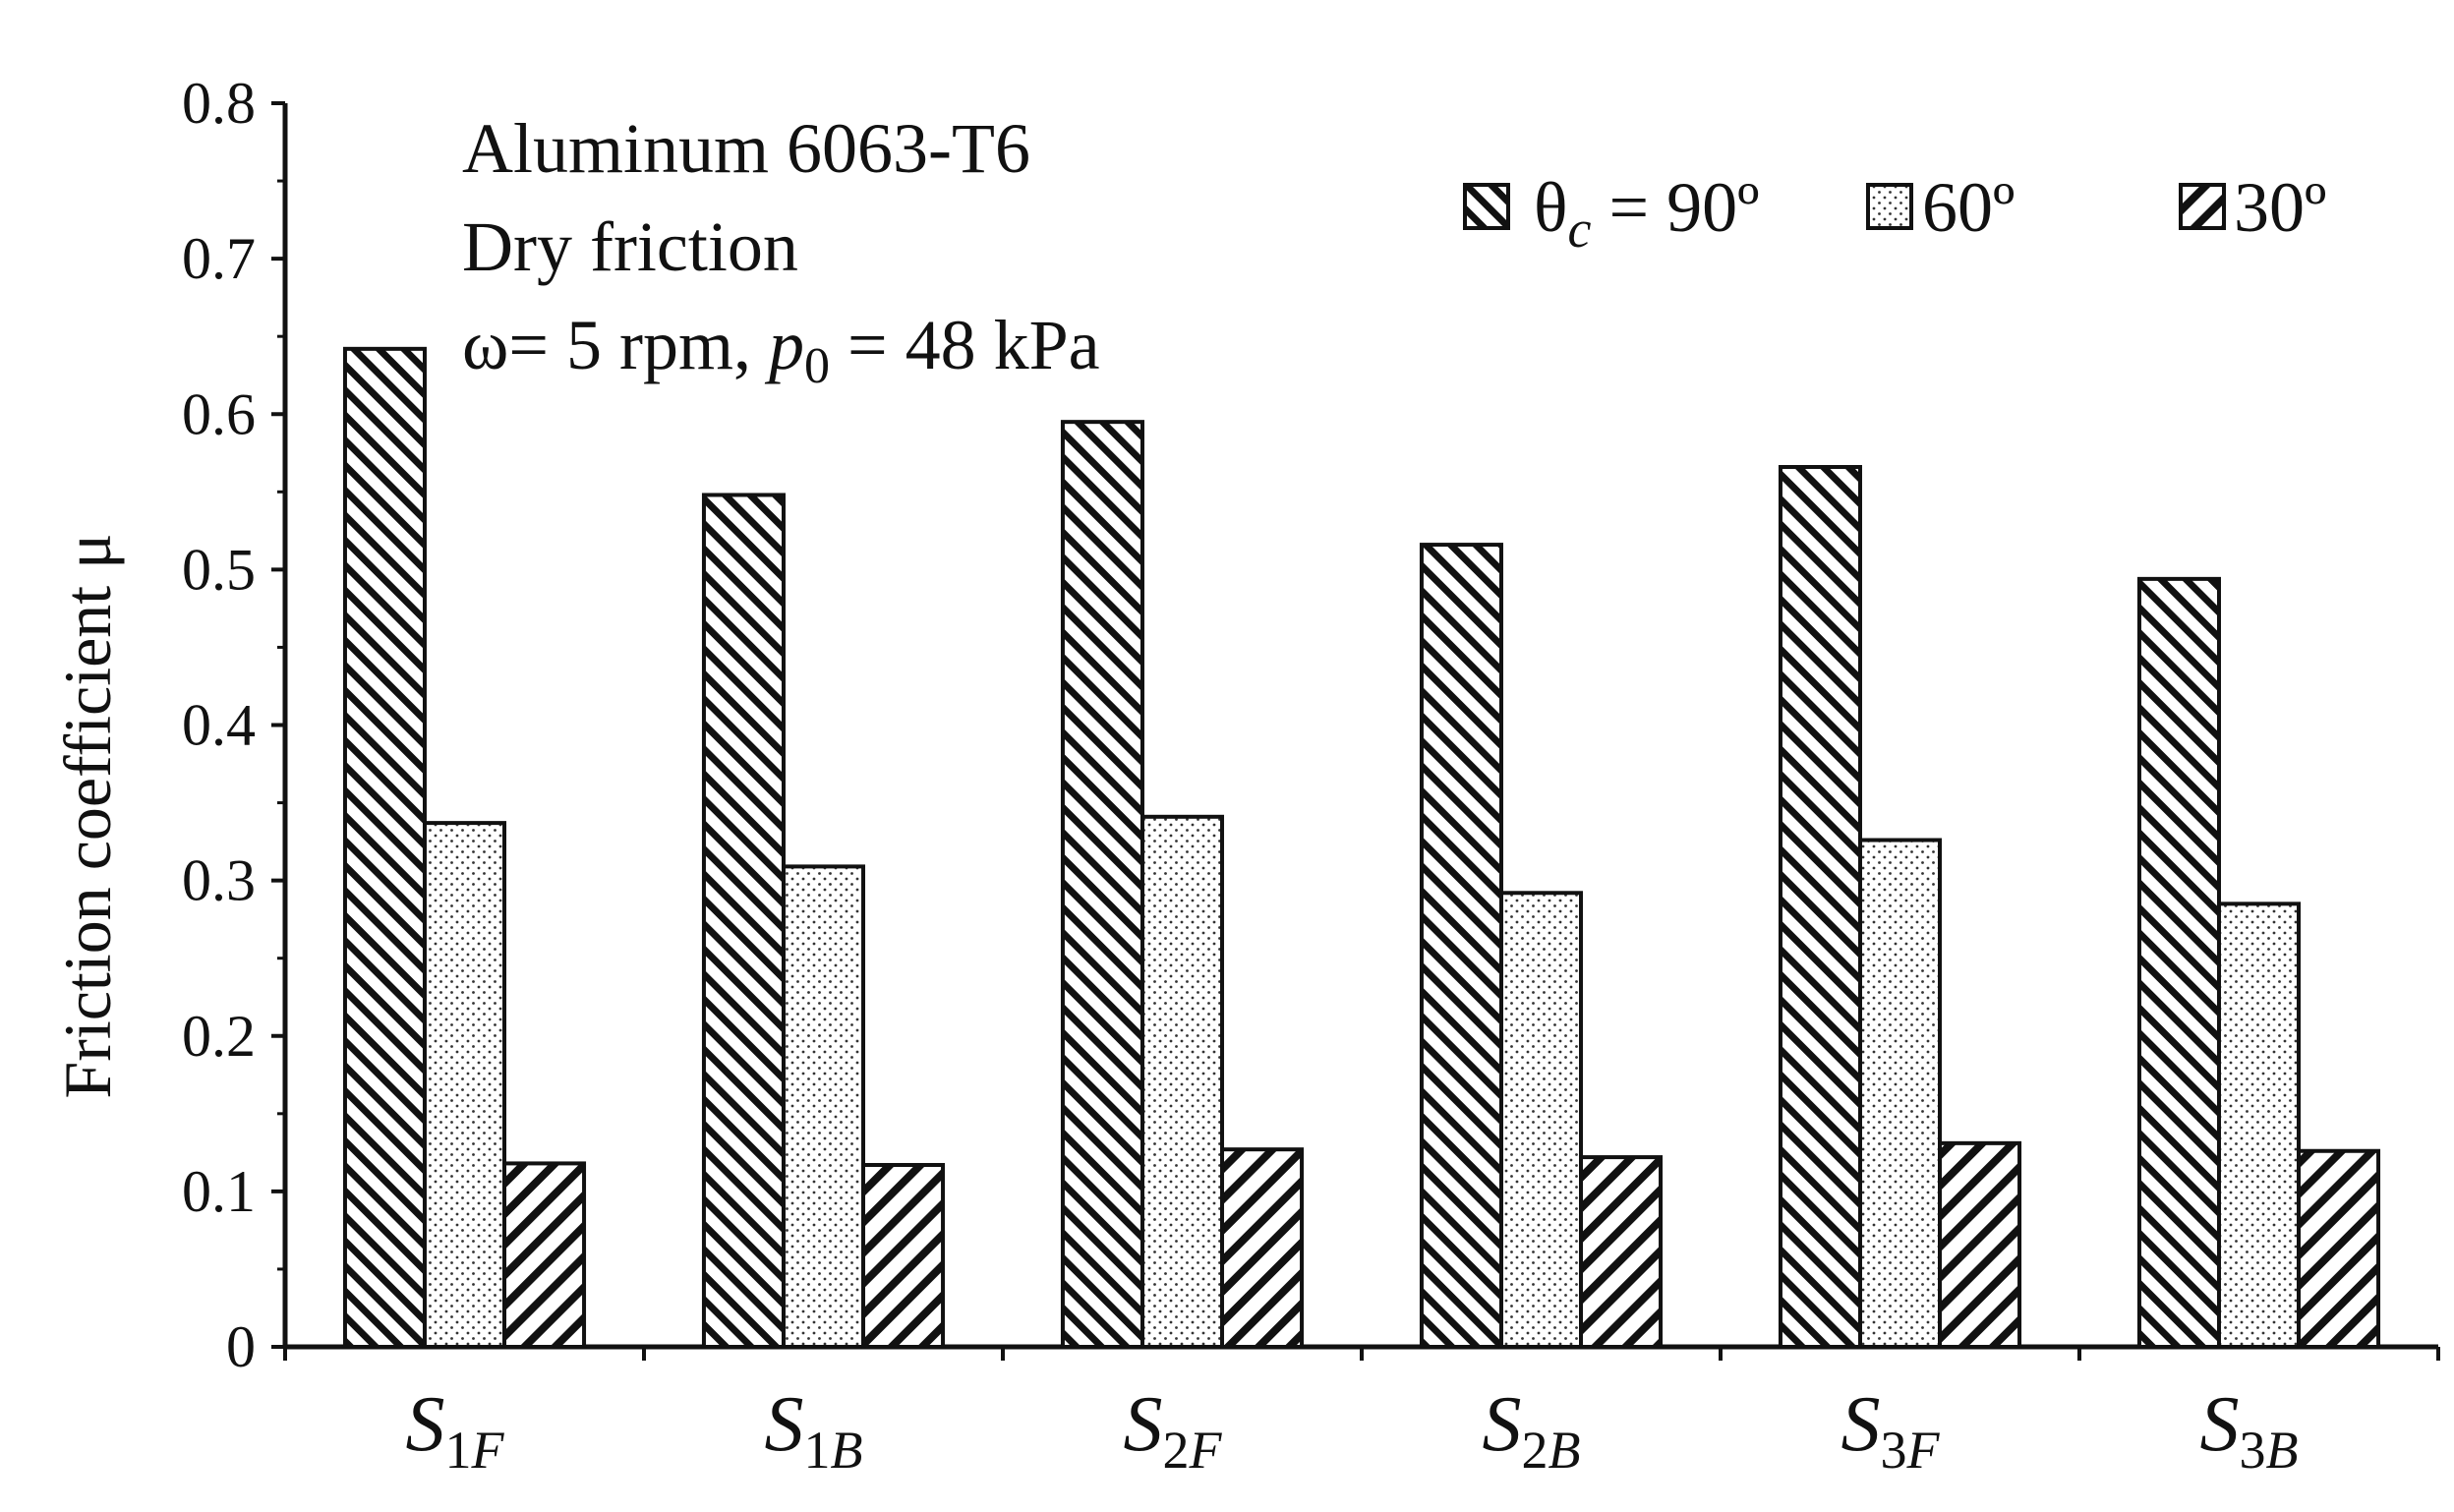  What do you see at coordinates (87, 815) in the screenshot?
I see `y-axis-title: Friction coefficient μ` at bounding box center [87, 815].